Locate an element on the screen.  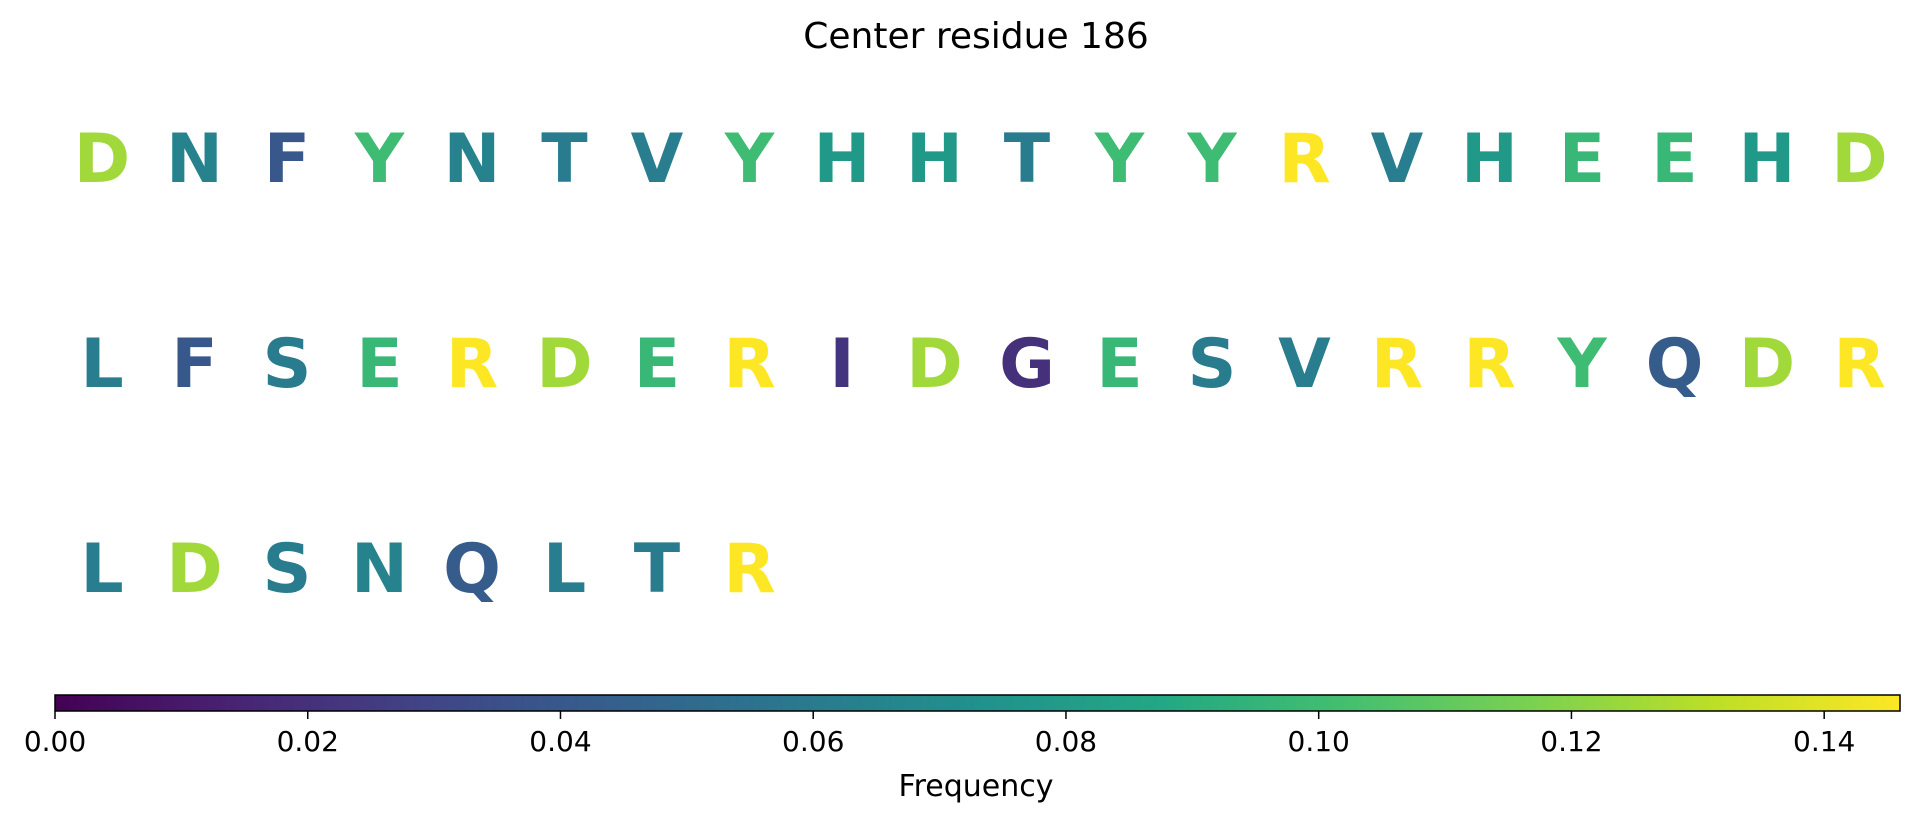
colorbar-label: Frequency is located at coordinates (976, 786).